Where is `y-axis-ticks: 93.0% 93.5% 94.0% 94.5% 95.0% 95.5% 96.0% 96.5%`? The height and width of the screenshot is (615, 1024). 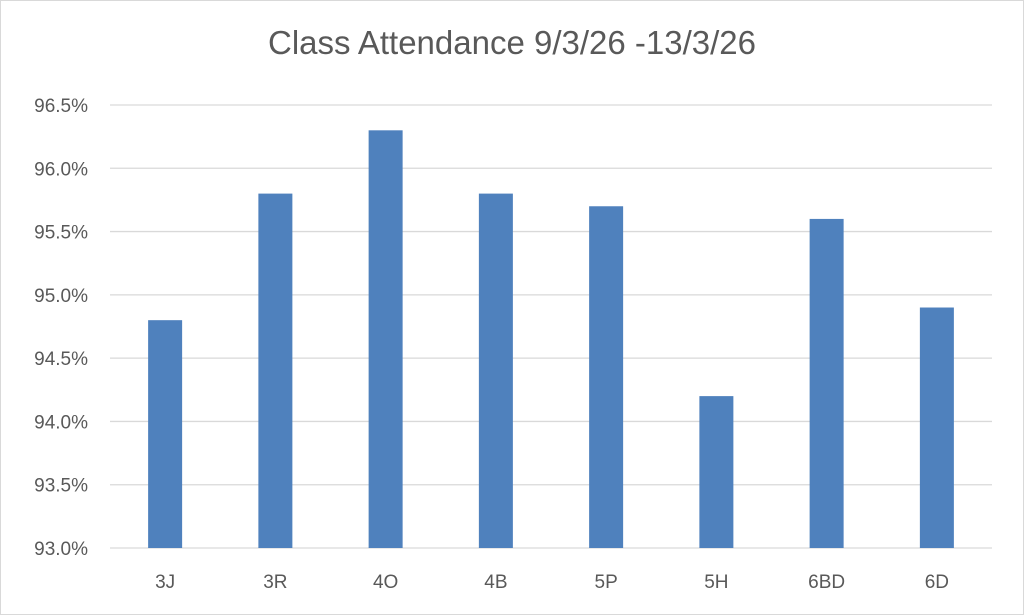
y-axis-ticks: 93.0% 93.5% 94.0% 94.5% 95.0% 95.5% 96.0% 96.5% is located at coordinates (61, 328).